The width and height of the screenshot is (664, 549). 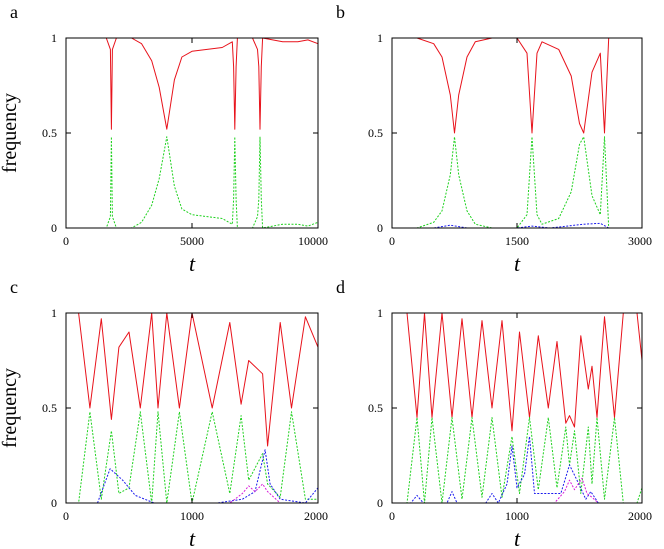 I want to click on panel-d, so click(x=517, y=408).